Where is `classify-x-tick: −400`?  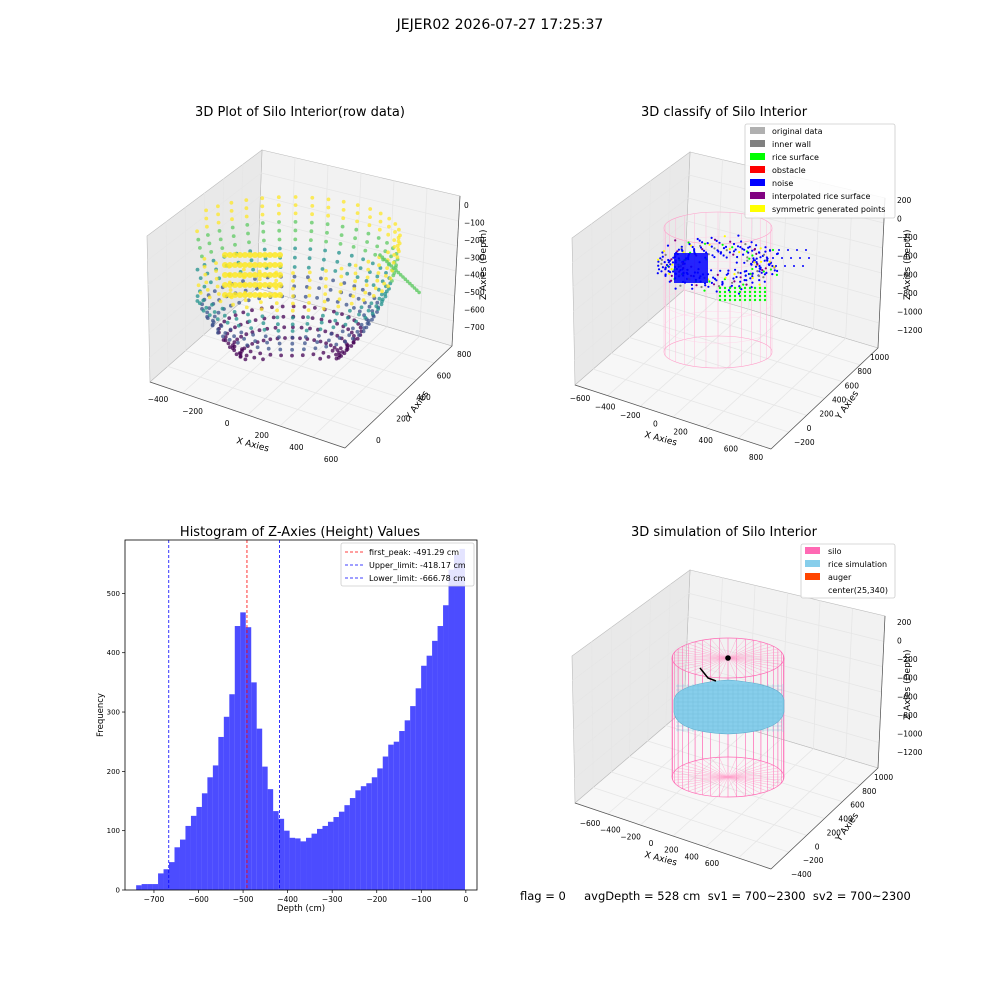
classify-x-tick: −400 is located at coordinates (605, 406).